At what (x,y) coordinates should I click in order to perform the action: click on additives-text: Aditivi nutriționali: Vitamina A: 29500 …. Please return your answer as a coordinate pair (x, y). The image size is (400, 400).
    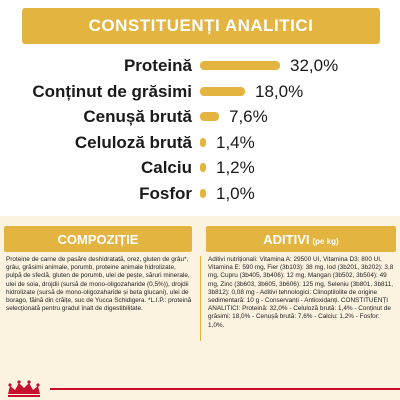
    Looking at the image, I should click on (301, 292).